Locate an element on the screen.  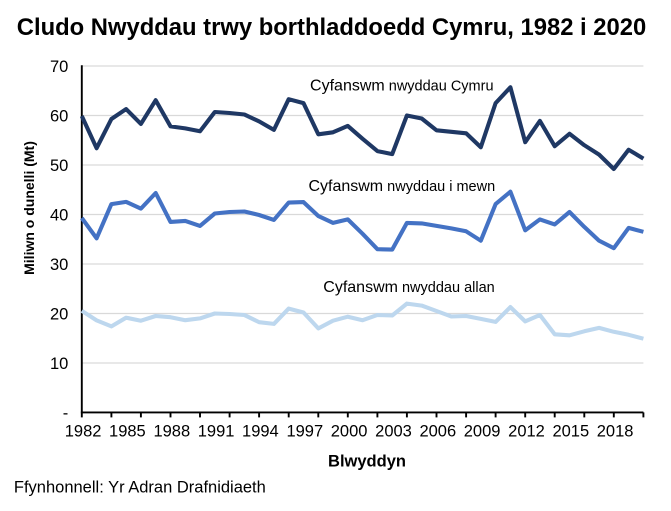
svg-text: 60 is located at coordinates (59, 116).